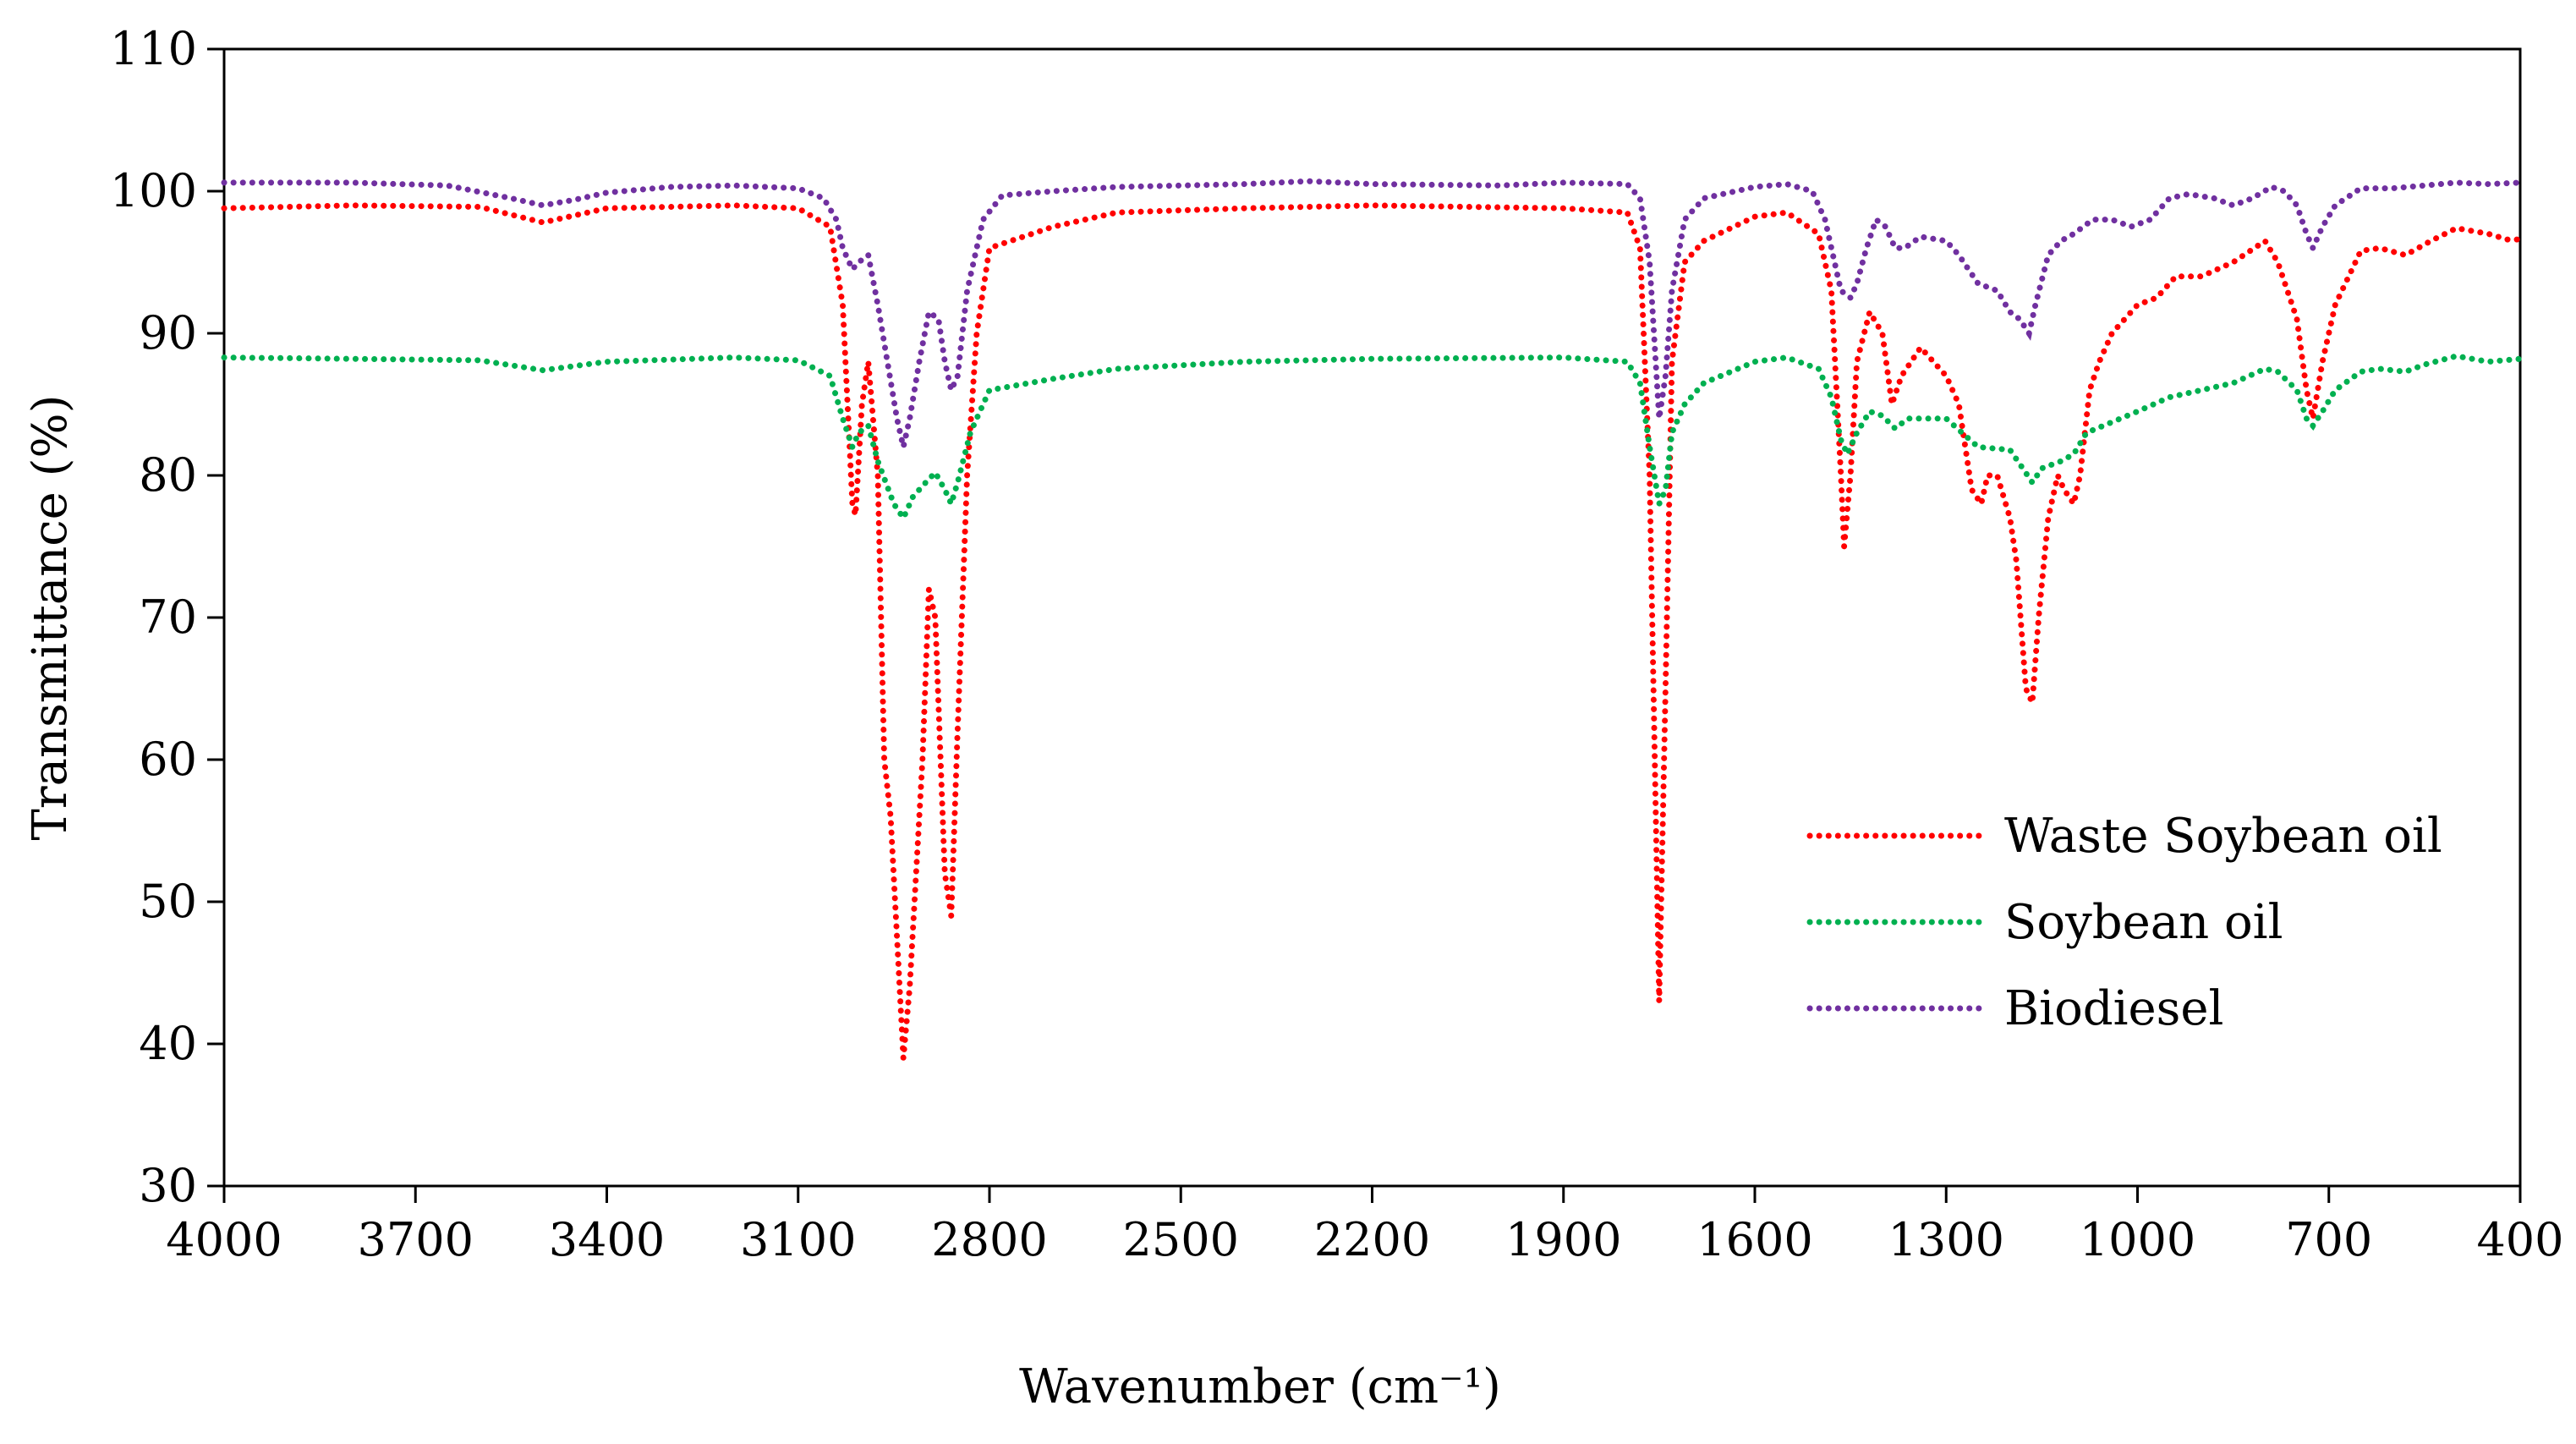 The image size is (2576, 1444). I want to click on y-tick-label: 110, so click(153, 48).